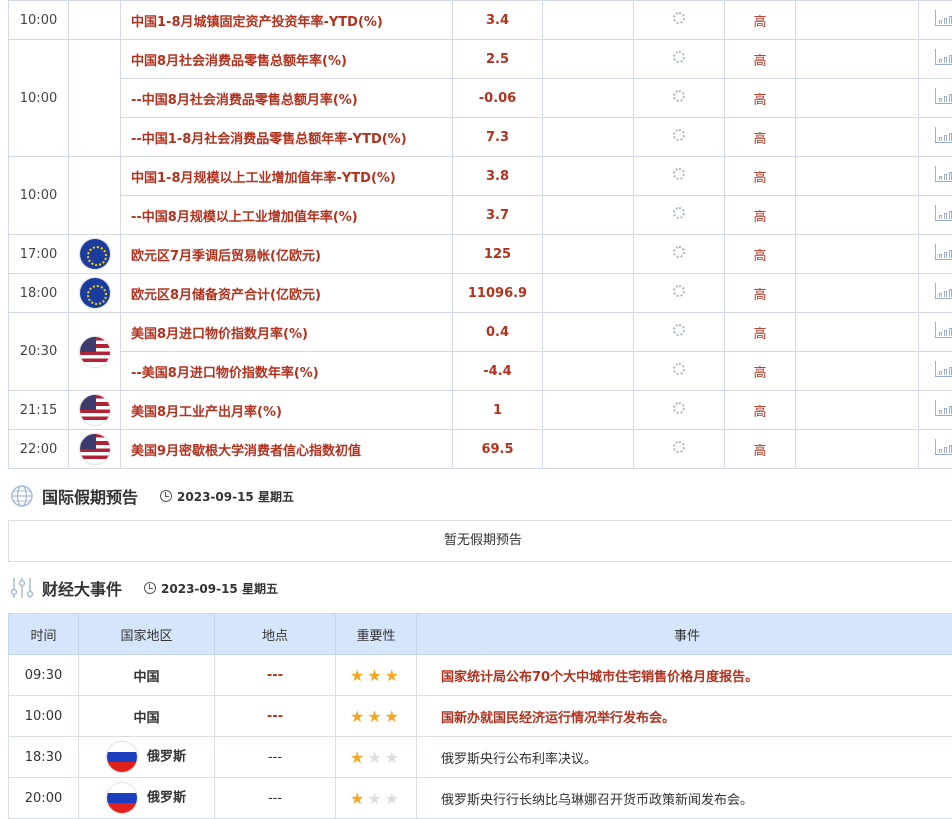  What do you see at coordinates (287, 293) in the screenshot?
I see `indicator-name: 欧元区8月储备资产合计(亿欧元)` at bounding box center [287, 293].